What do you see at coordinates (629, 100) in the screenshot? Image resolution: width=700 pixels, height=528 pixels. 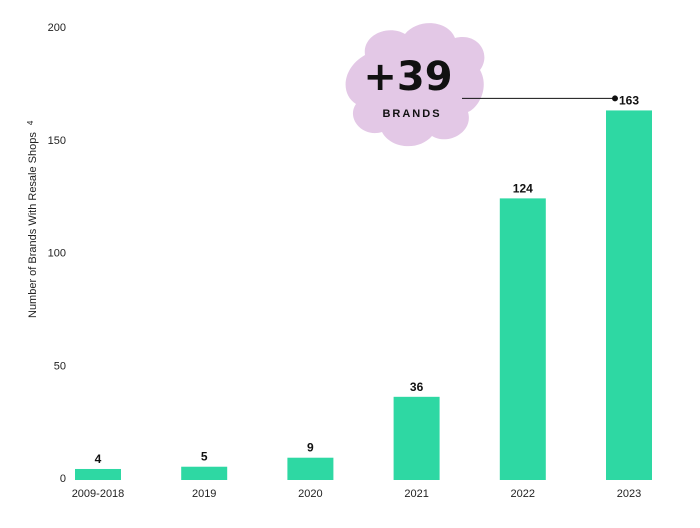 I see `bar-data-label: 163` at bounding box center [629, 100].